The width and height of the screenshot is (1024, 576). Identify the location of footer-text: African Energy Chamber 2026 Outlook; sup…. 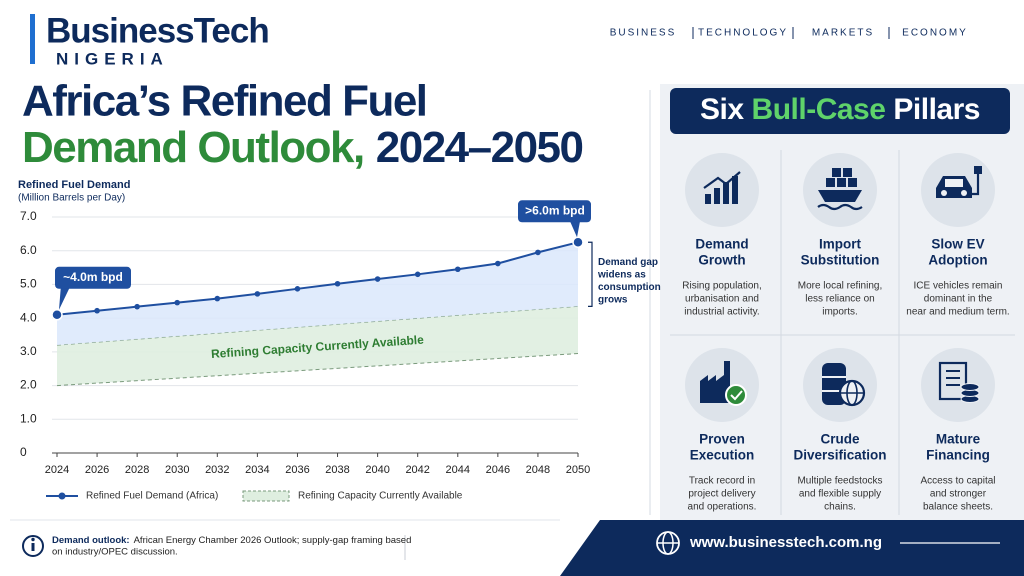
(273, 540).